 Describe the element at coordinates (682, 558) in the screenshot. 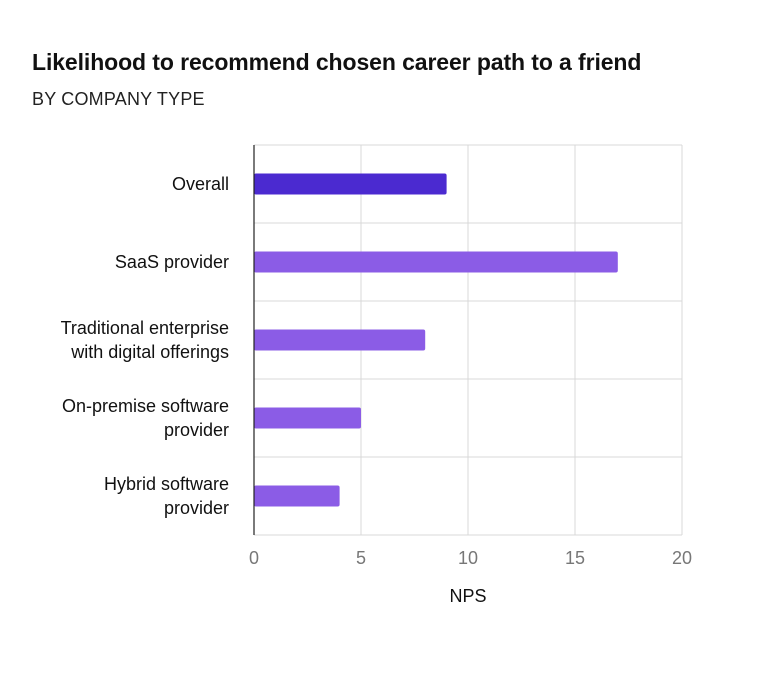

I see `x-tick-label: 20` at that location.